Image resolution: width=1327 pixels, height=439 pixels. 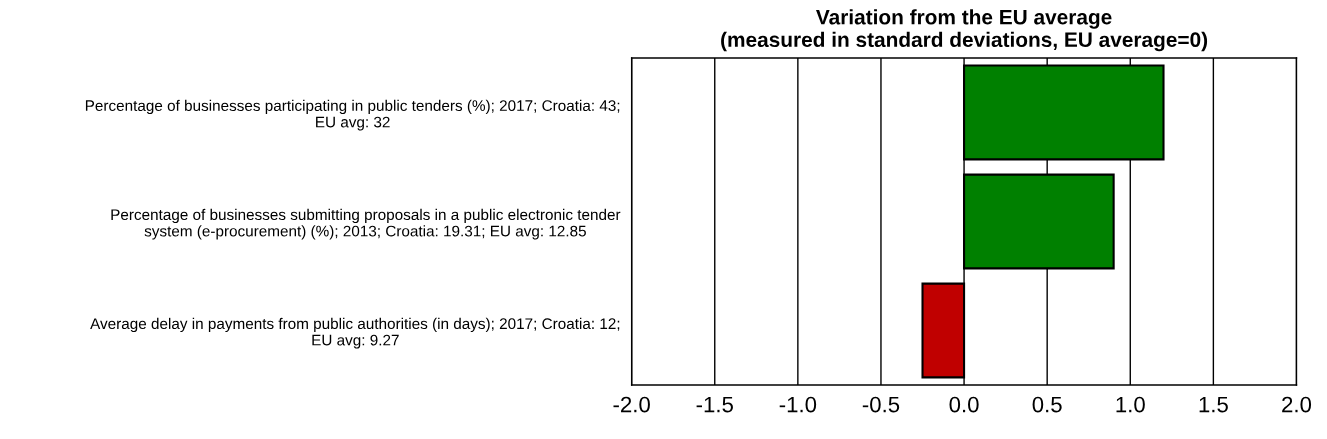 What do you see at coordinates (798, 404) in the screenshot?
I see `x-tick-label: -1.0` at bounding box center [798, 404].